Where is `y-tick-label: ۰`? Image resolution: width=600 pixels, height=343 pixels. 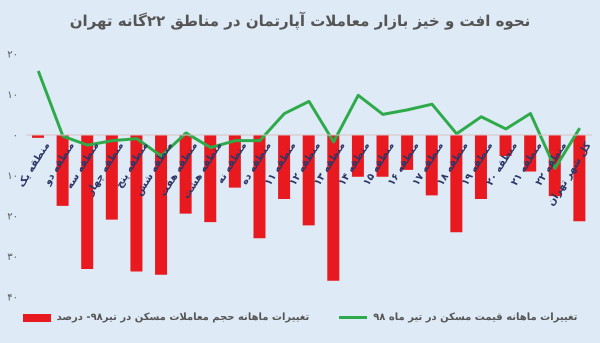 y-tick-label: ۰ is located at coordinates (15, 136).